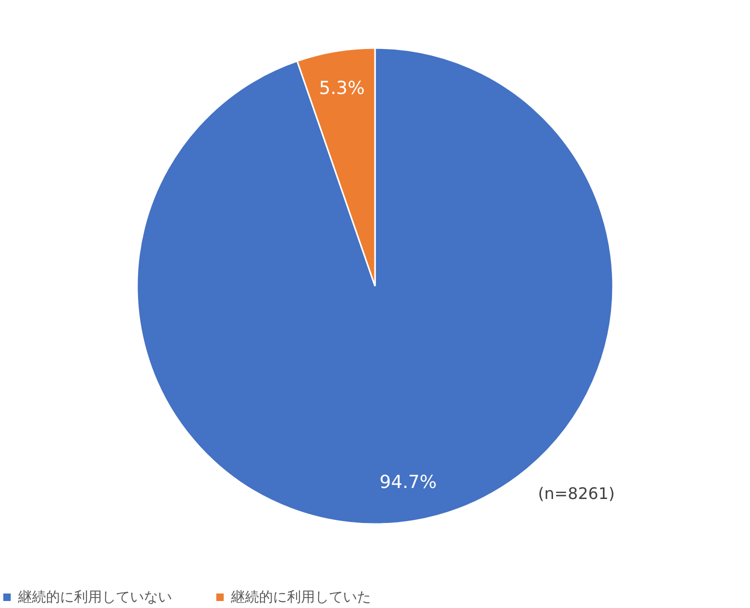 The image size is (750, 608). What do you see at coordinates (300, 597) in the screenshot?
I see `legend-label: 継続的に利用していた` at bounding box center [300, 597].